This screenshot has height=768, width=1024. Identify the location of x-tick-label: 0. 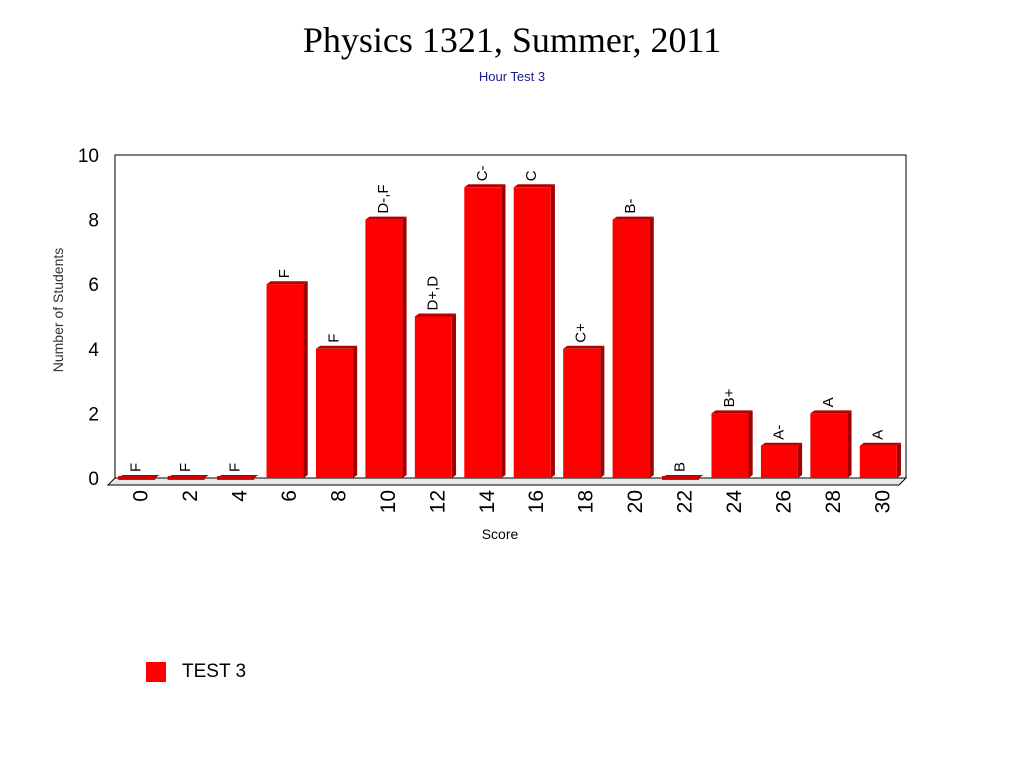
(141, 496).